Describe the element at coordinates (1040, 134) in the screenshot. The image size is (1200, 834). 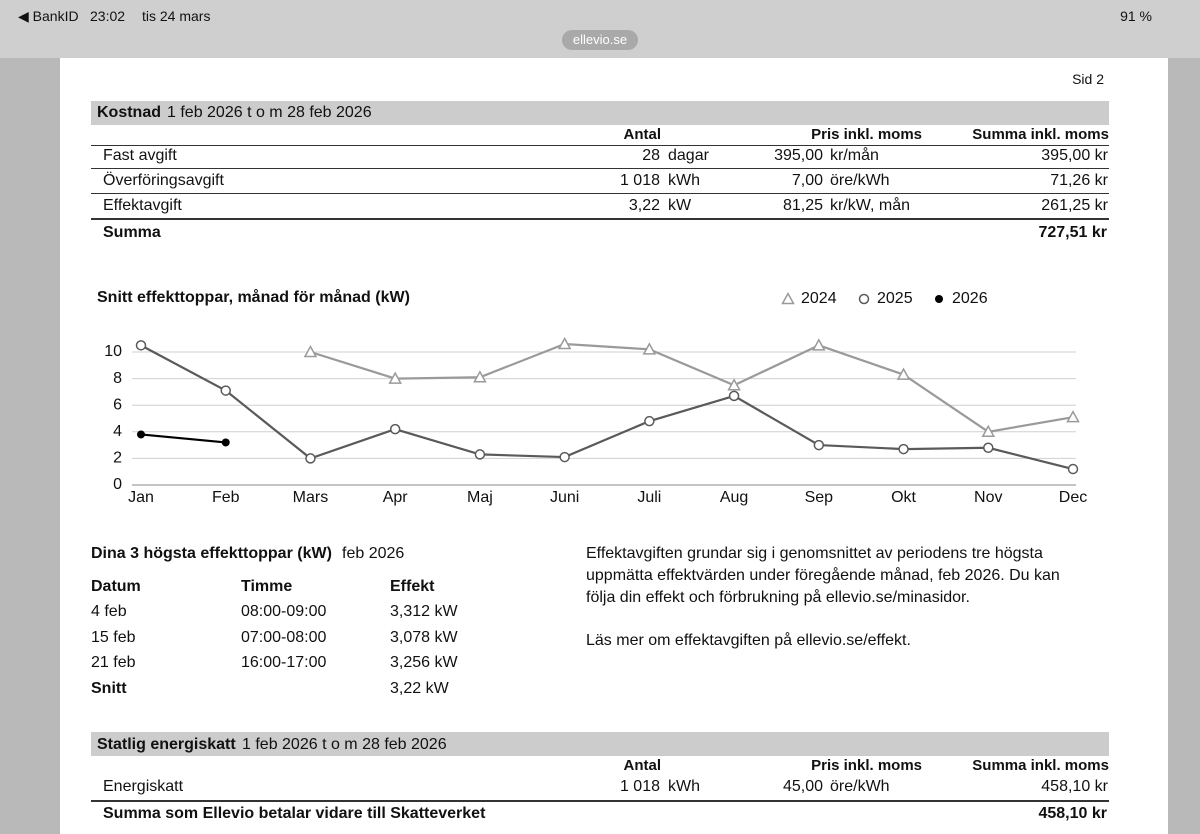
I see `column-header: Summa inkl. moms` at that location.